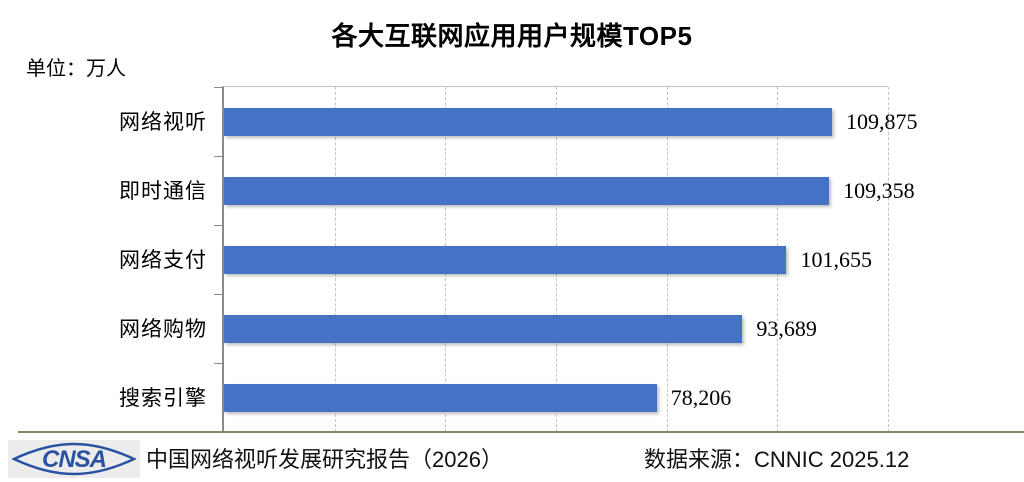 This screenshot has height=482, width=1024. What do you see at coordinates (786, 329) in the screenshot?
I see `value-label: 93,689` at bounding box center [786, 329].